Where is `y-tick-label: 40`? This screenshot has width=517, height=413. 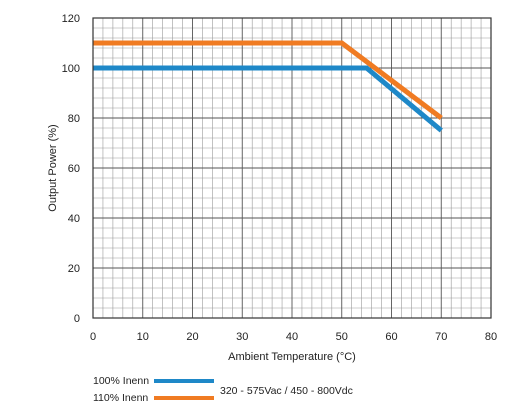 y-tick-label: 40 is located at coordinates (74, 219).